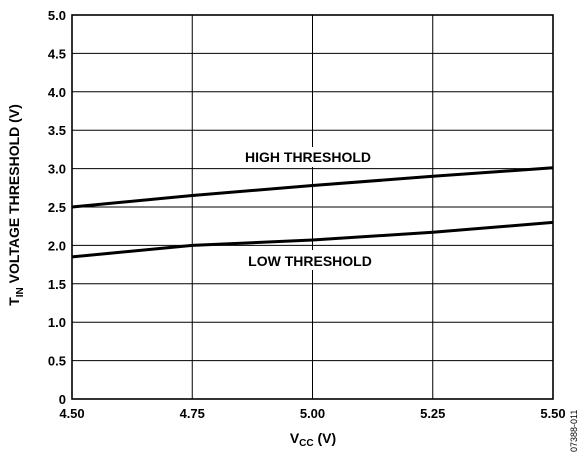  Describe the element at coordinates (16, 205) in the screenshot. I see `y-axis-title: TIN VOLTAGE THRESHOLD (V)` at that location.